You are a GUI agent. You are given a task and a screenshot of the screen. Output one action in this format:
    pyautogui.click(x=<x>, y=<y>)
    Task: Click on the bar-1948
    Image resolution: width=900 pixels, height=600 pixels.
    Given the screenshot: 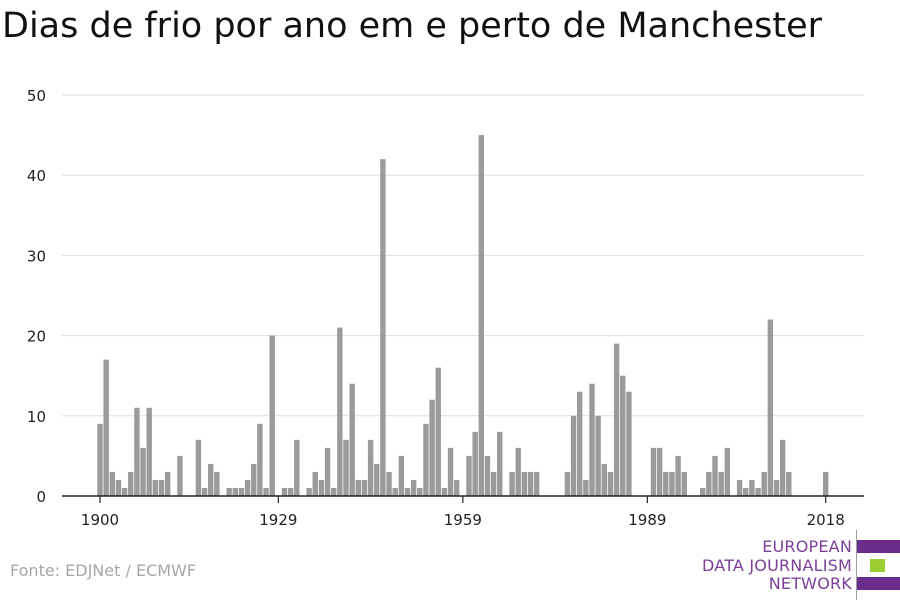 What is the action you would take?
    pyautogui.click(x=395, y=491)
    